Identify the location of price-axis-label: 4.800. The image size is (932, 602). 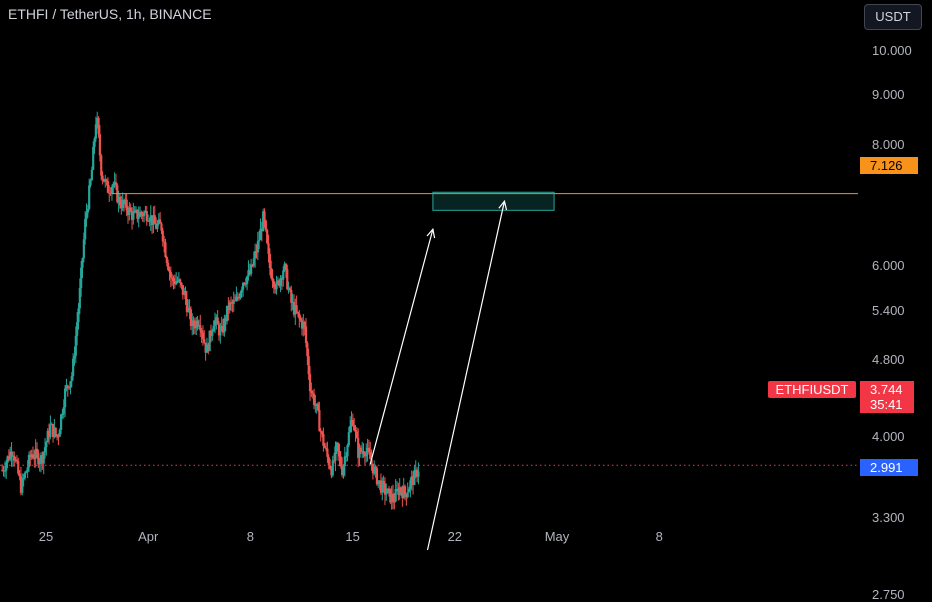
(888, 360).